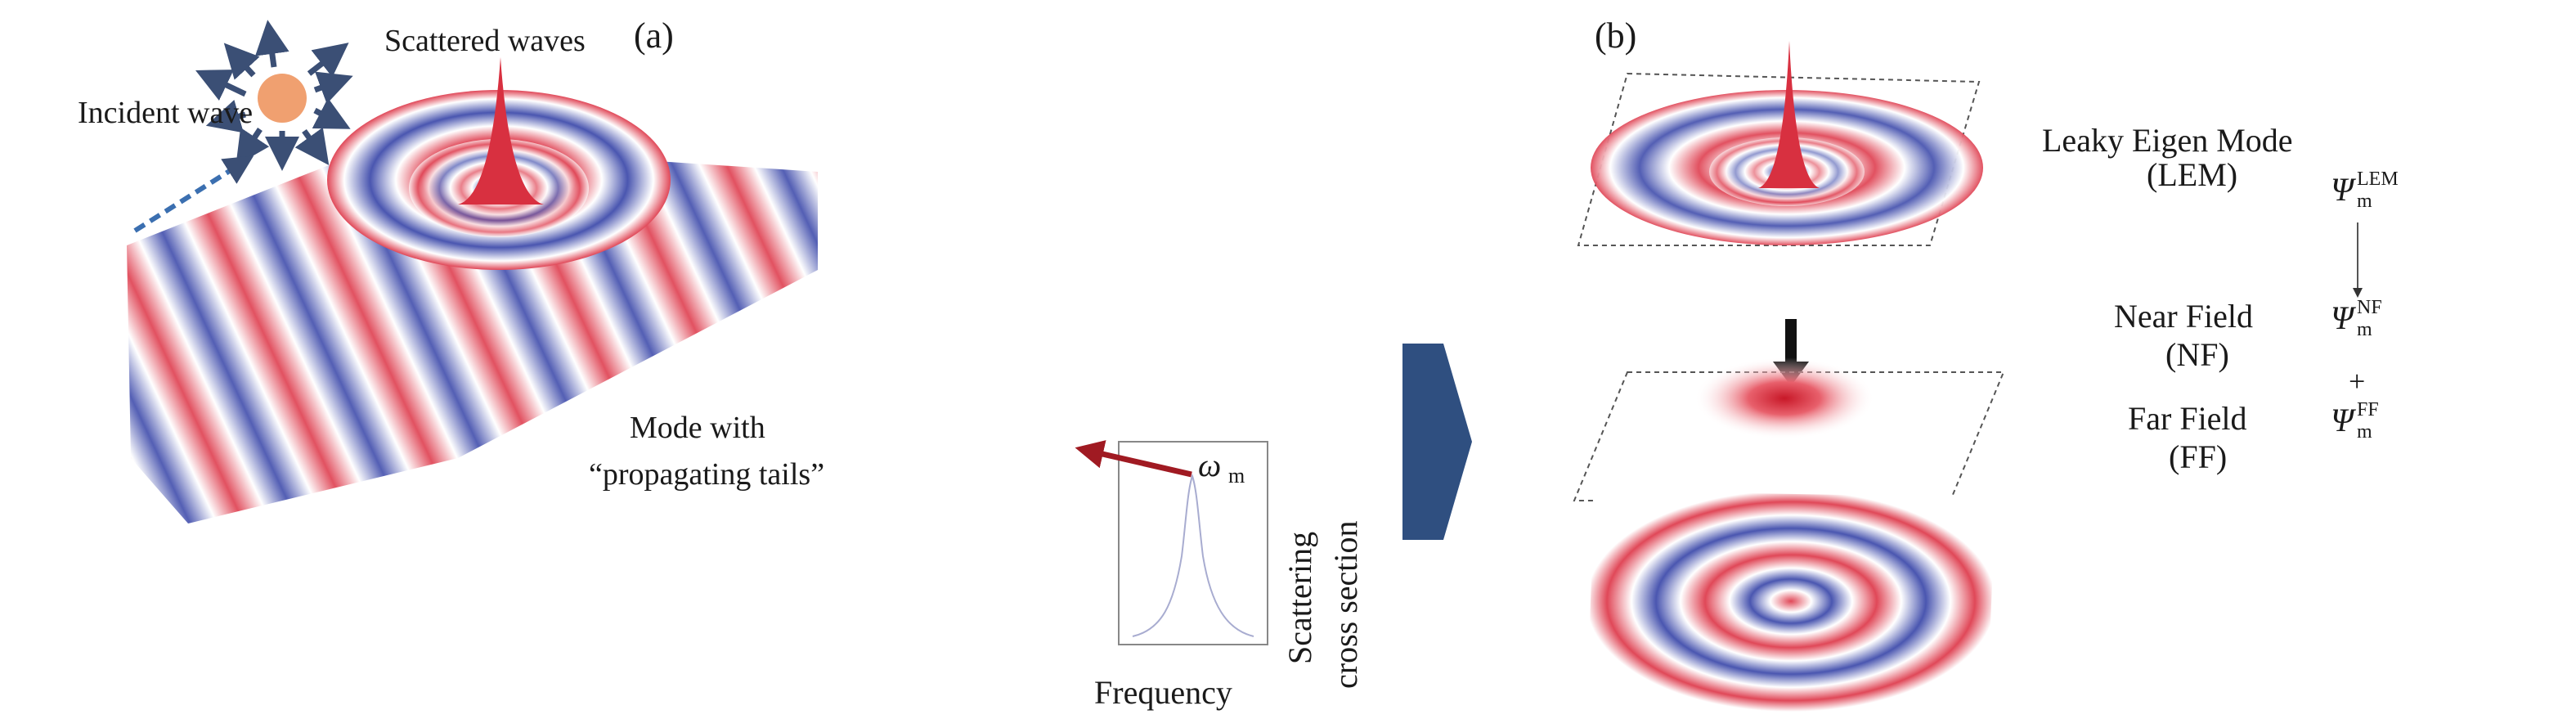 The image size is (2576, 728). Describe the element at coordinates (697, 428) in the screenshot. I see `mode-label-line1: Mode with` at that location.